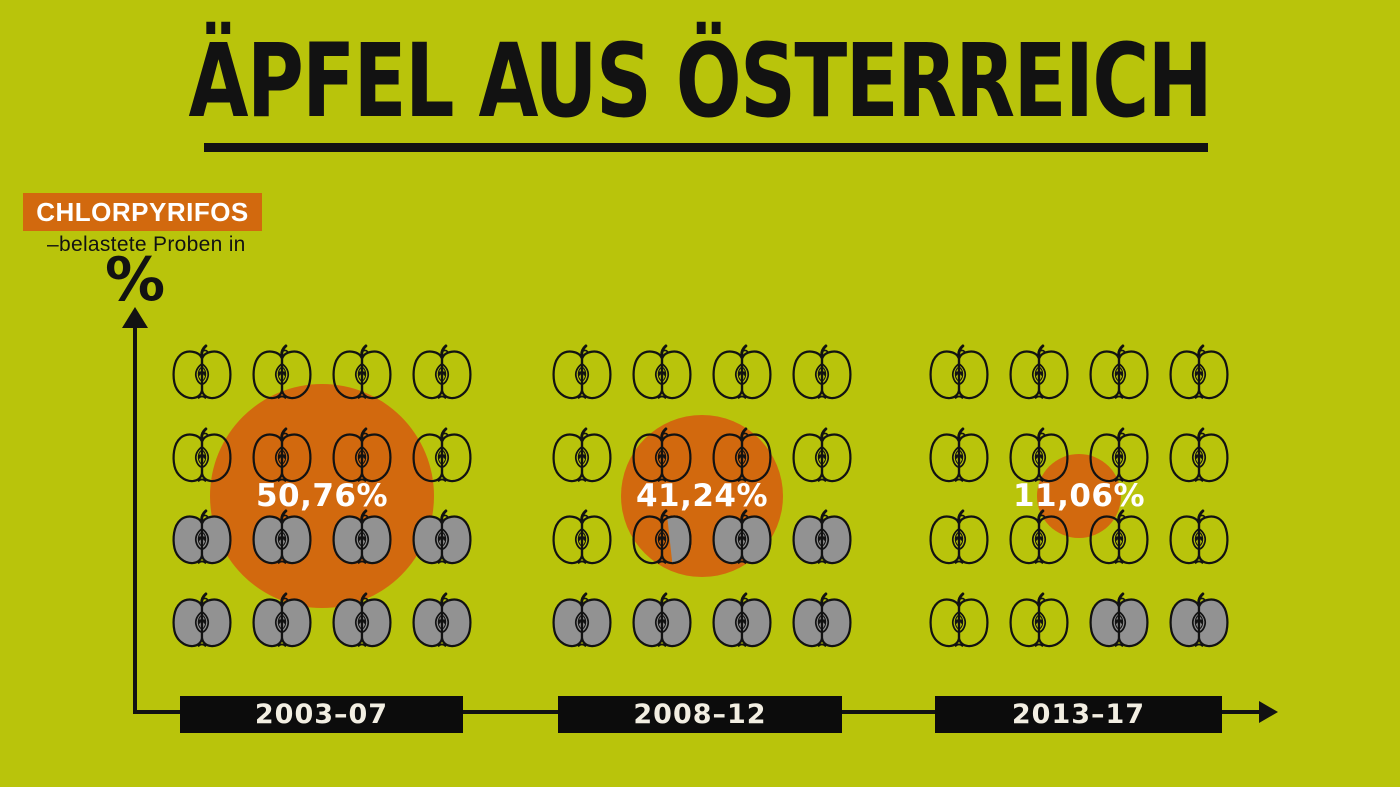  I want to click on value-label: 11,06%, so click(1079, 496).